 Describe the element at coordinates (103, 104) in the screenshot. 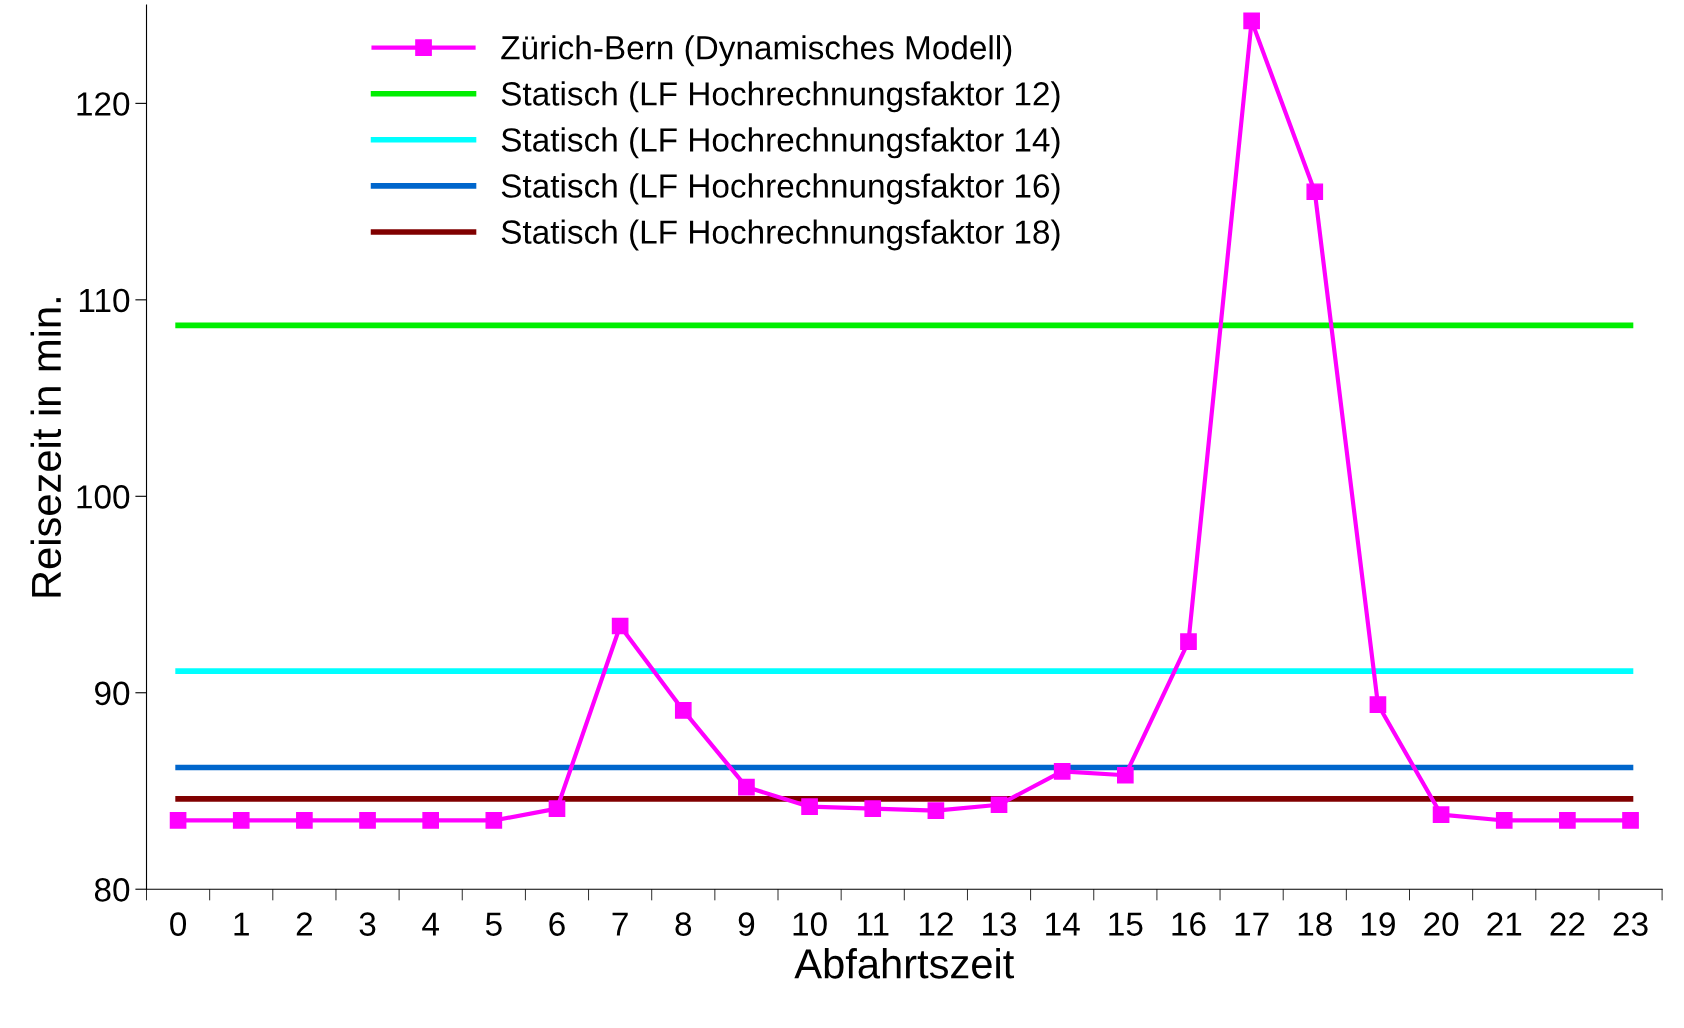

I see `y-tick-label: 120` at that location.